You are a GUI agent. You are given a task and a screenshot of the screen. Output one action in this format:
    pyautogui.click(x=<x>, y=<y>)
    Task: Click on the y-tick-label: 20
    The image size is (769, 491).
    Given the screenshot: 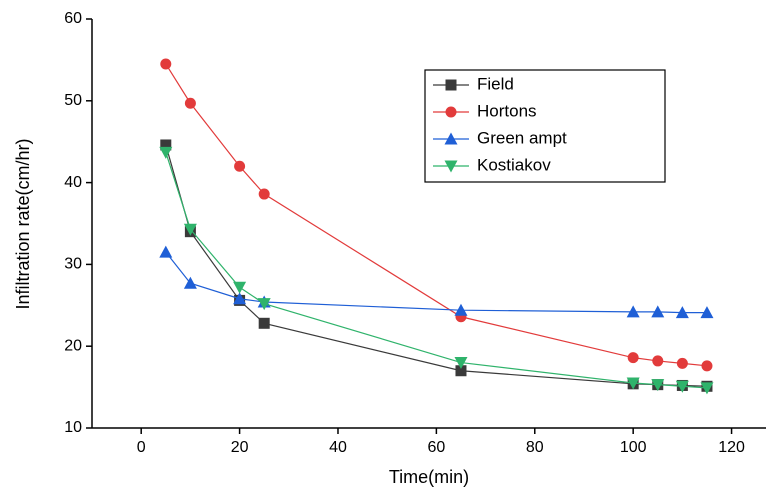 What is the action you would take?
    pyautogui.click(x=73, y=345)
    